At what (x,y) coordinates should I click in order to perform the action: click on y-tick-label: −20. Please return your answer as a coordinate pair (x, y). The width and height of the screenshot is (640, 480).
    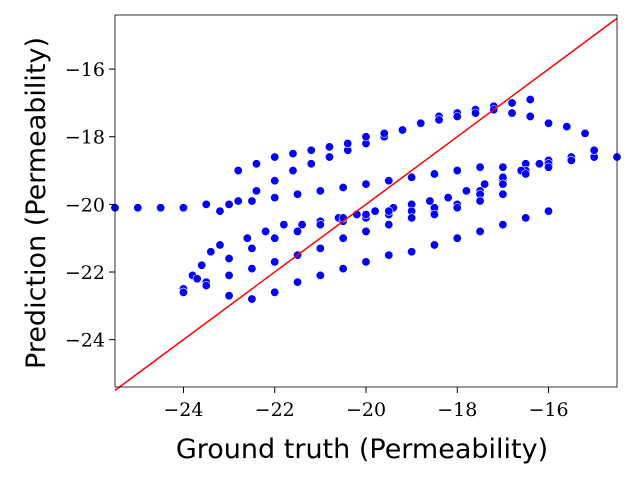
    Looking at the image, I should click on (85, 205).